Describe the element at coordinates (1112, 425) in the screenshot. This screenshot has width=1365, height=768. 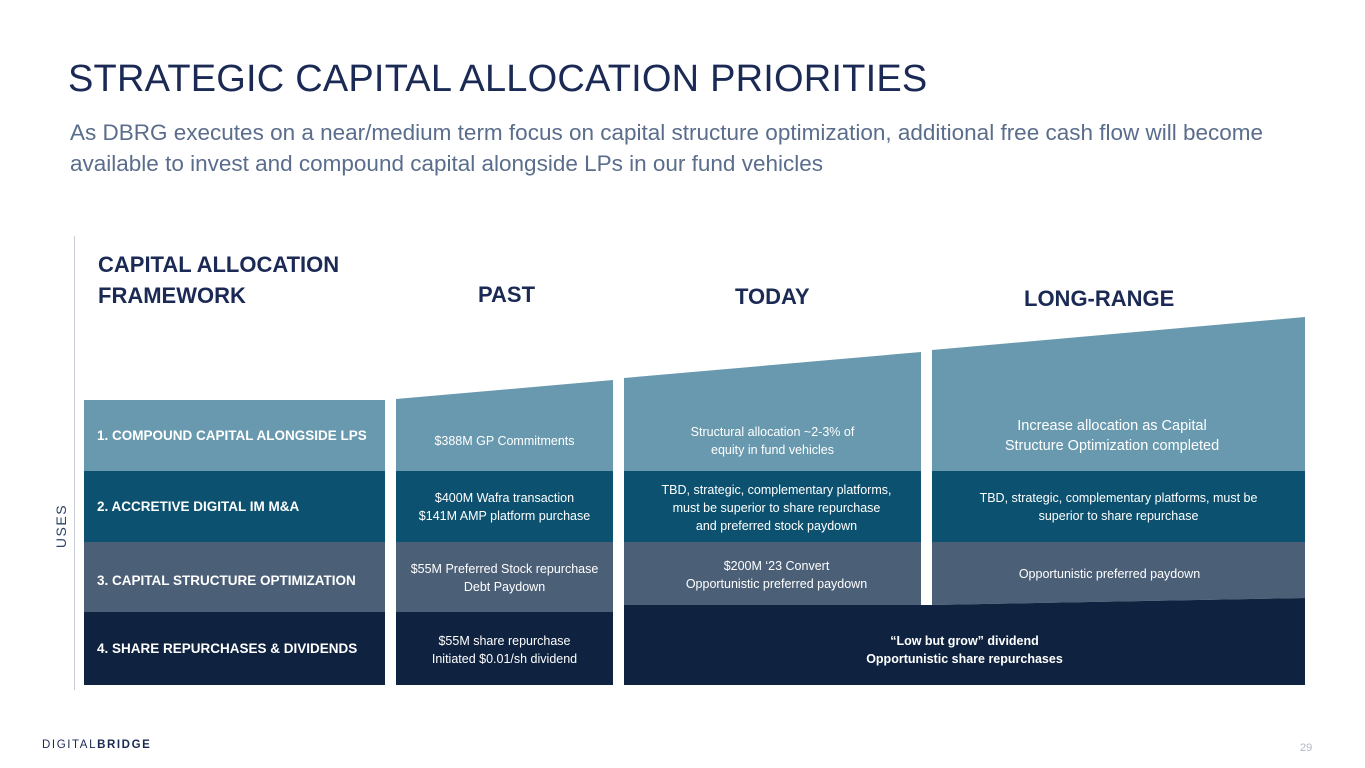
I see `long-range-row1-line1: Increase allocation as Capital` at that location.